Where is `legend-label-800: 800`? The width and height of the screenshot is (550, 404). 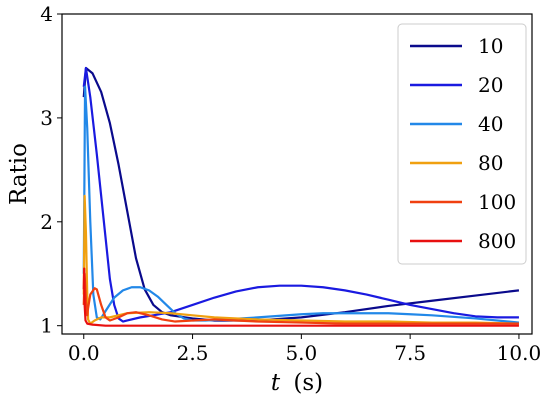 legend-label-800: 800 is located at coordinates (497, 241).